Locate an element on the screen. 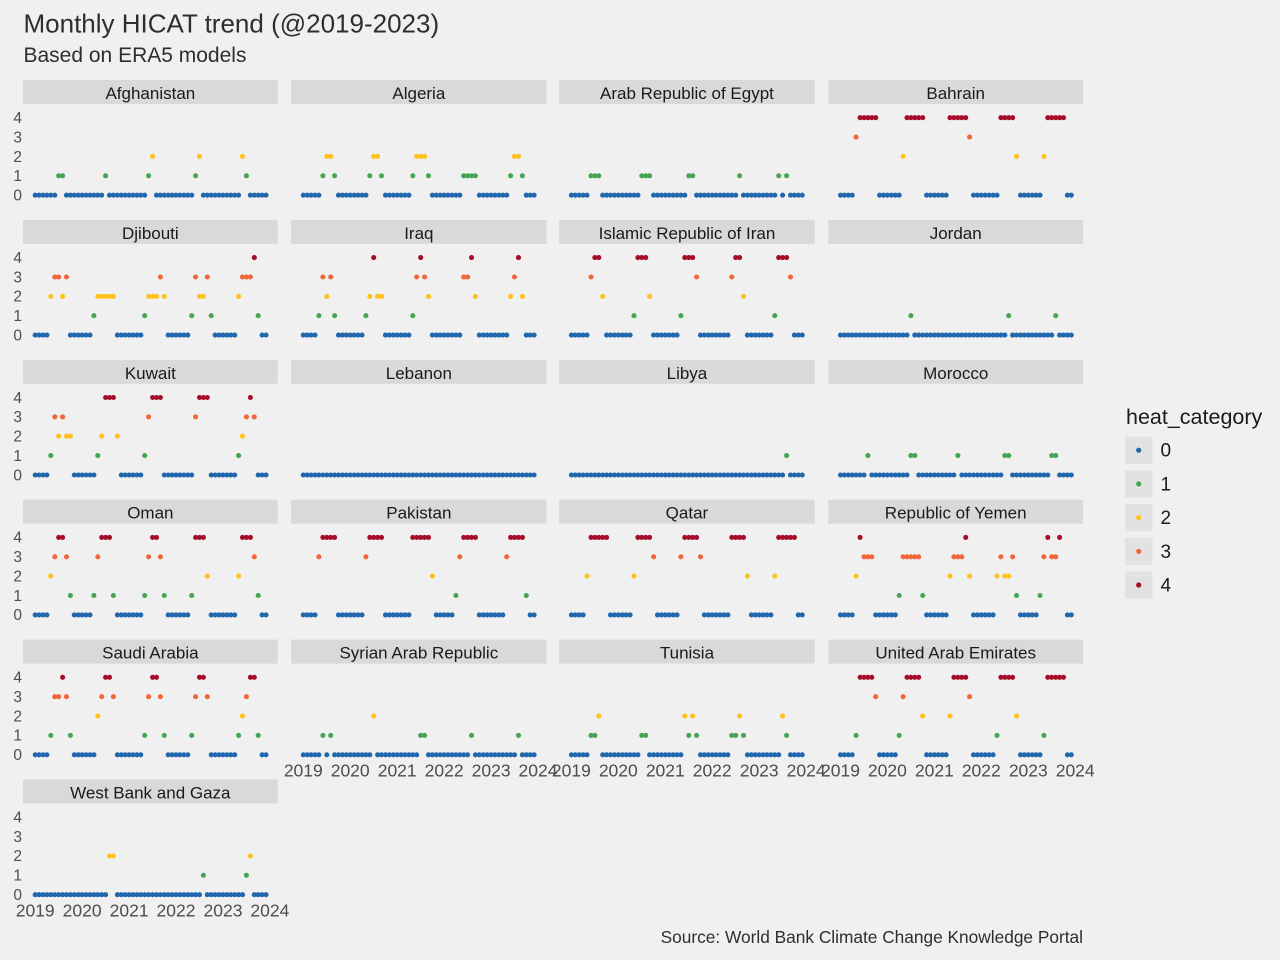 The image size is (1280, 960). svg-text: Bahrain is located at coordinates (955, 93).